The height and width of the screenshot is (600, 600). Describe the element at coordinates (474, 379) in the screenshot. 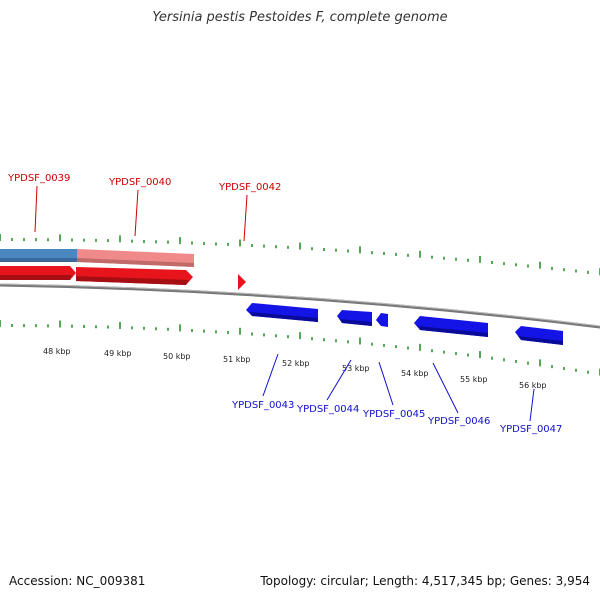

I see `kbp-label-55: 55 kbp` at that location.